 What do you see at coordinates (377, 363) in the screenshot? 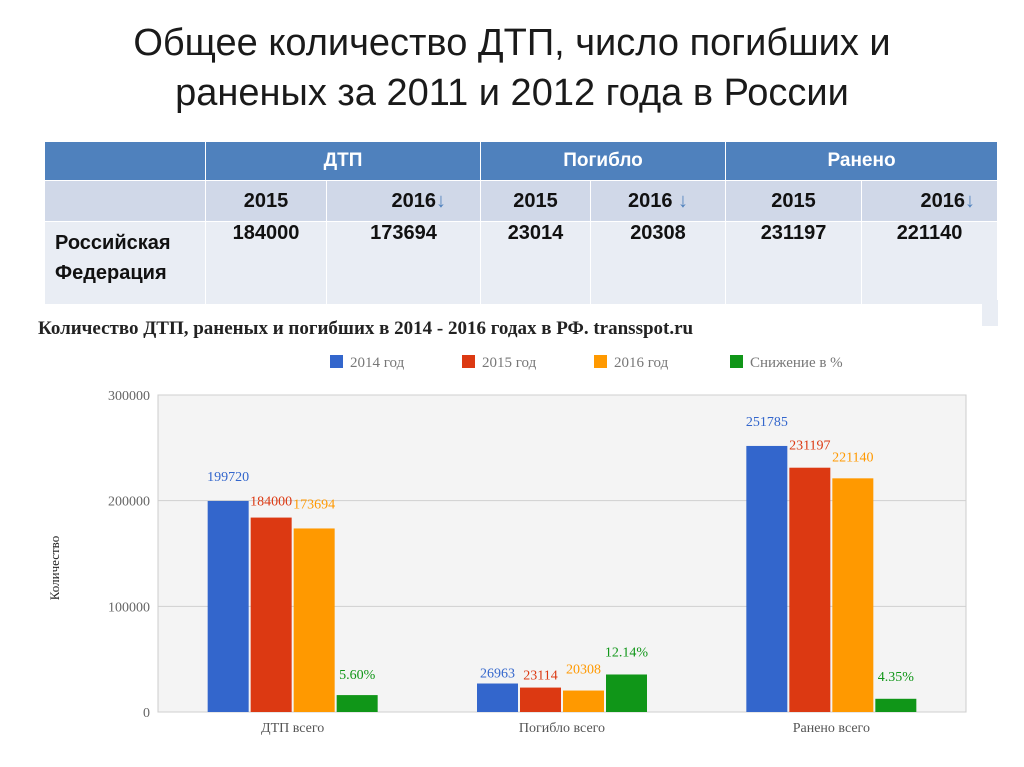
I see `legend-label: 2014 год` at bounding box center [377, 363].